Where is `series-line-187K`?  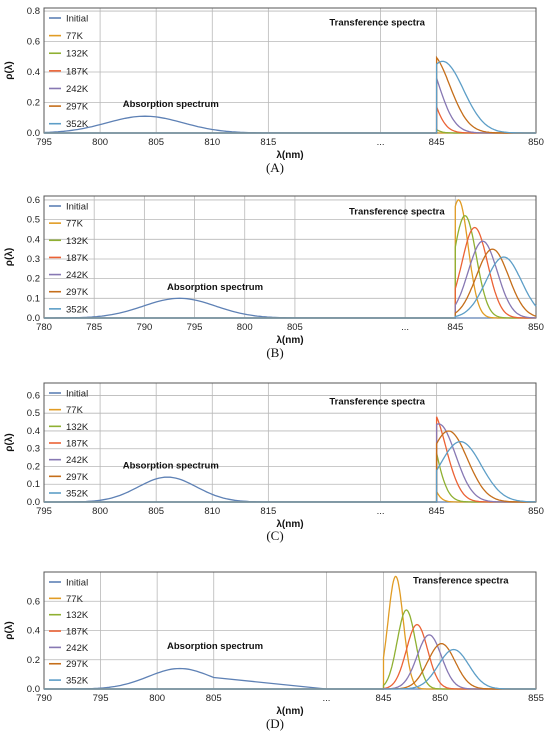 series-line-187K is located at coordinates (290, 272).